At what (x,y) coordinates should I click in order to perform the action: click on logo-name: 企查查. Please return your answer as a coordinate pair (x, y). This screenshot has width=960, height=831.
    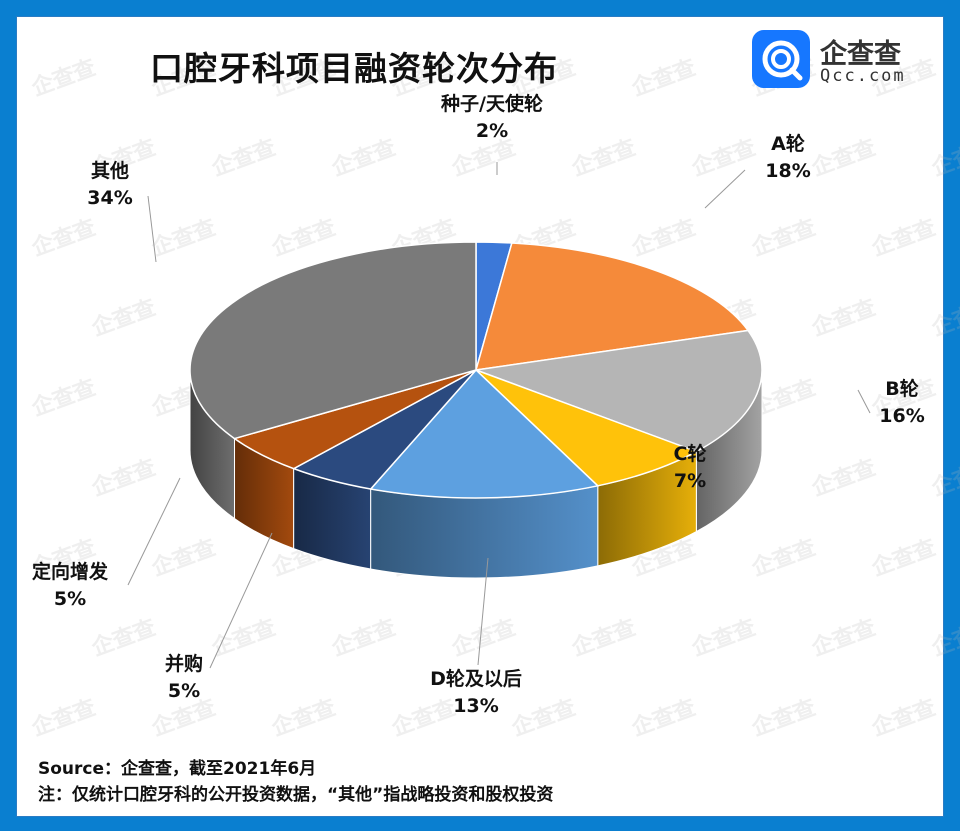
    Looking at the image, I should click on (860, 54).